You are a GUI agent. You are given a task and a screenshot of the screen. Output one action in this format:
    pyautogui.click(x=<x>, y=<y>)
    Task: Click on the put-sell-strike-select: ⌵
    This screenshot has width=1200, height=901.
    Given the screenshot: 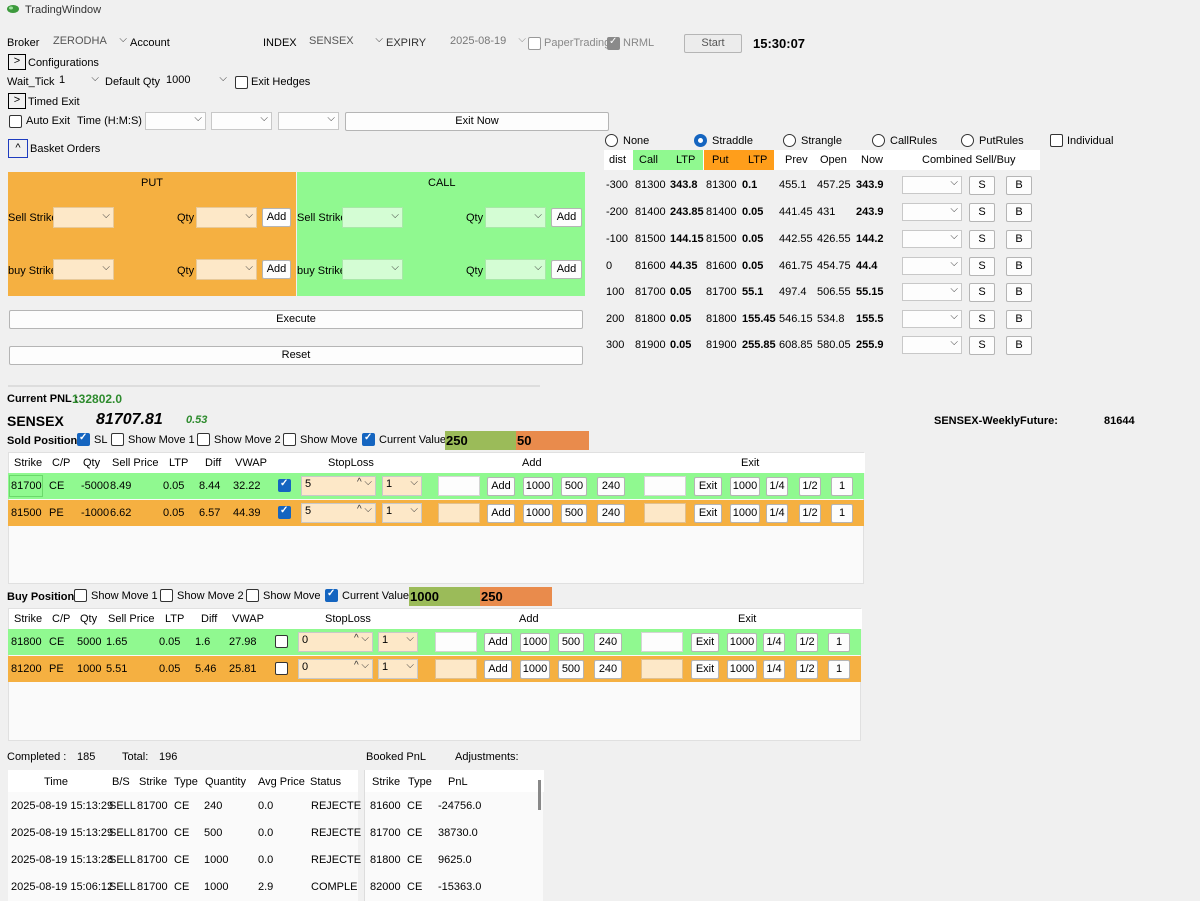 What is the action you would take?
    pyautogui.click(x=83, y=217)
    